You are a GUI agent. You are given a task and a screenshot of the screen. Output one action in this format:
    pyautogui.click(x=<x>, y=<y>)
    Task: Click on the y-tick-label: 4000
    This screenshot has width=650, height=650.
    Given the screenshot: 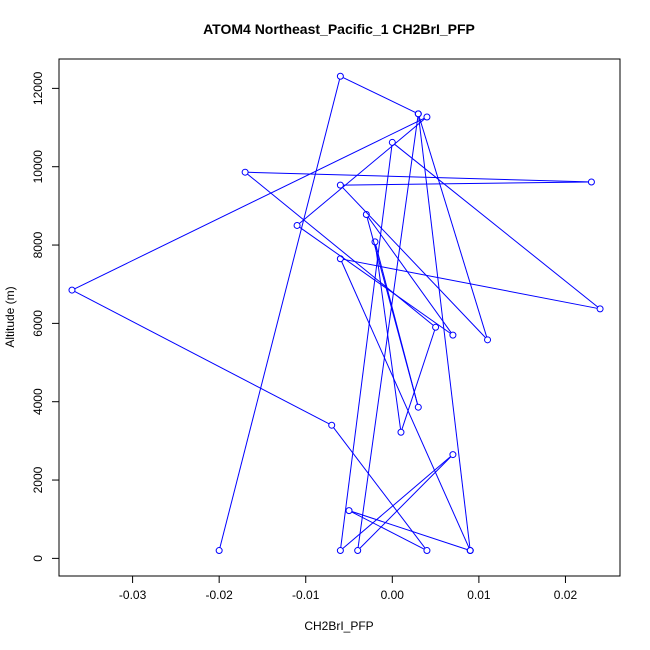 What is the action you would take?
    pyautogui.click(x=38, y=401)
    